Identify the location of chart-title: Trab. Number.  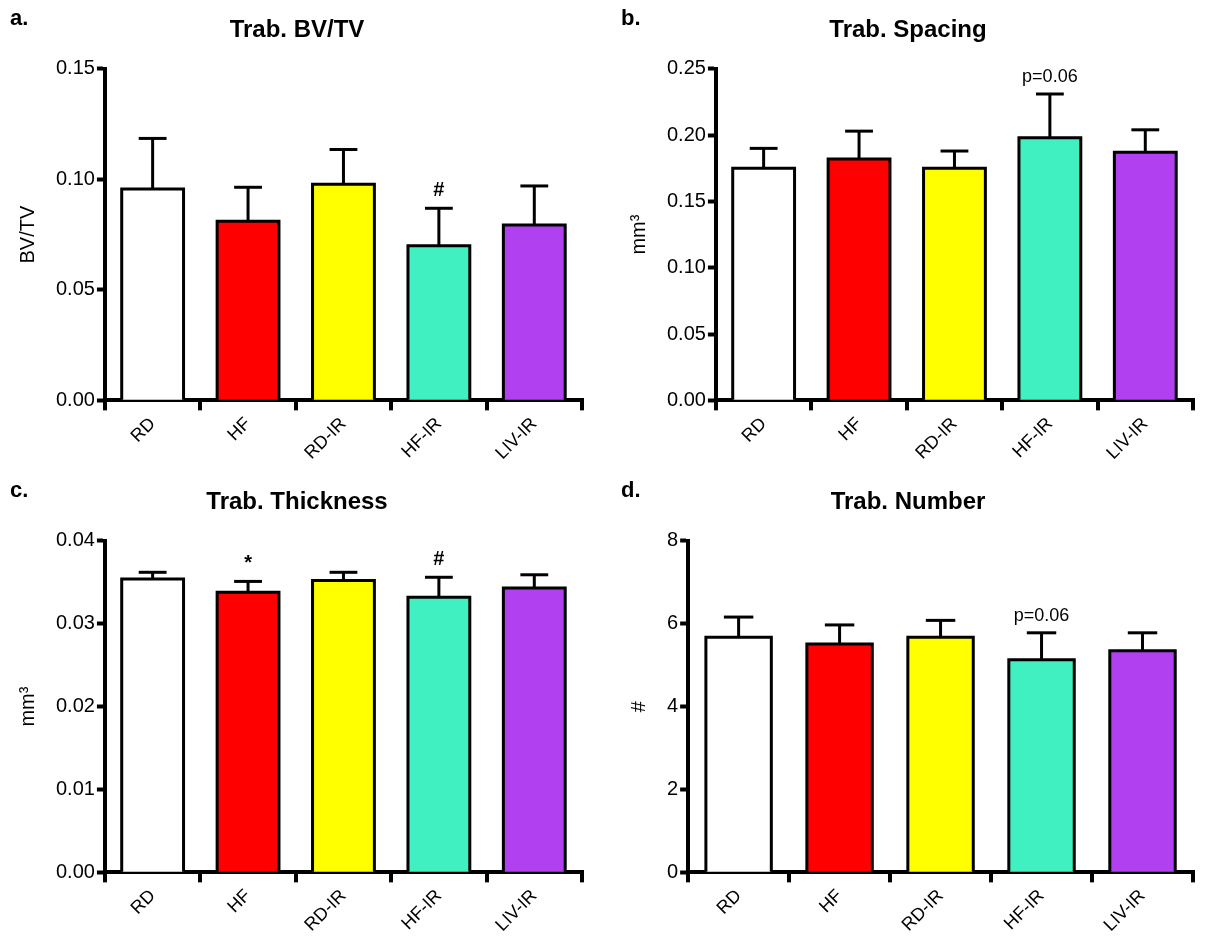
(908, 501).